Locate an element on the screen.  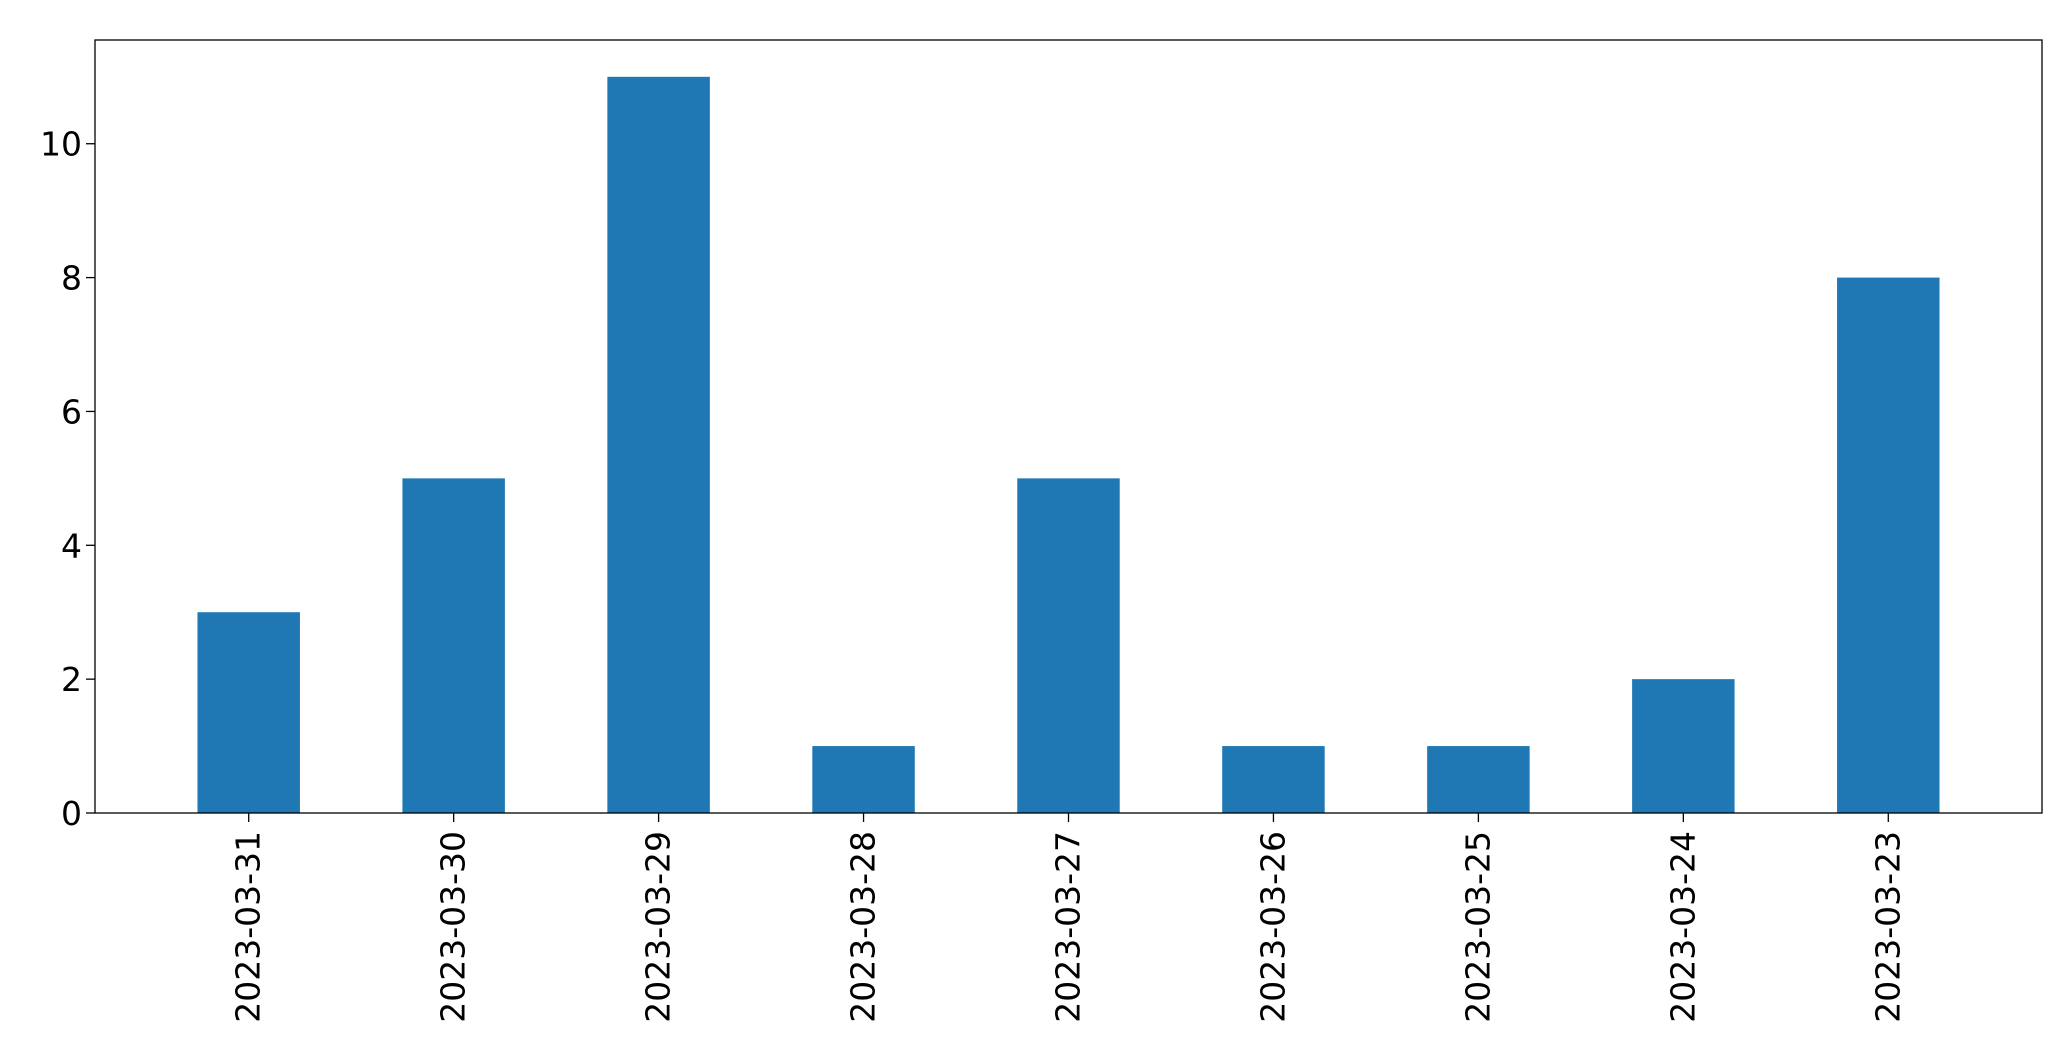
x-tick-label: 2023-03-29 is located at coordinates (658, 927).